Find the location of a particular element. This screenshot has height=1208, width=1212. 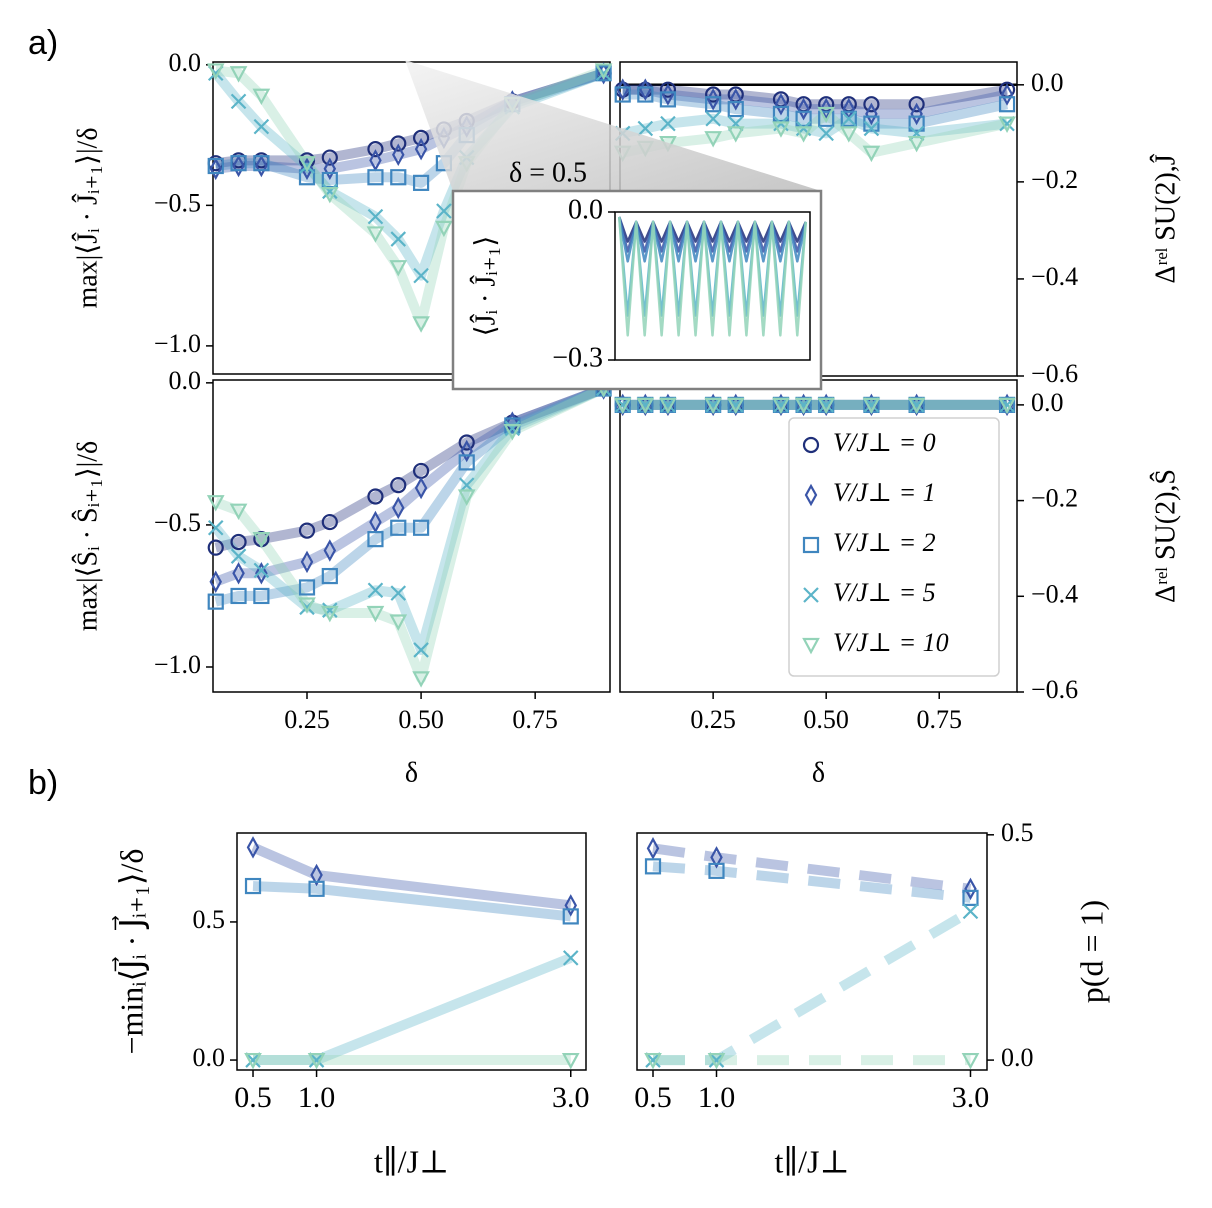

x-tick-label: 1.0 is located at coordinates (717, 1097).